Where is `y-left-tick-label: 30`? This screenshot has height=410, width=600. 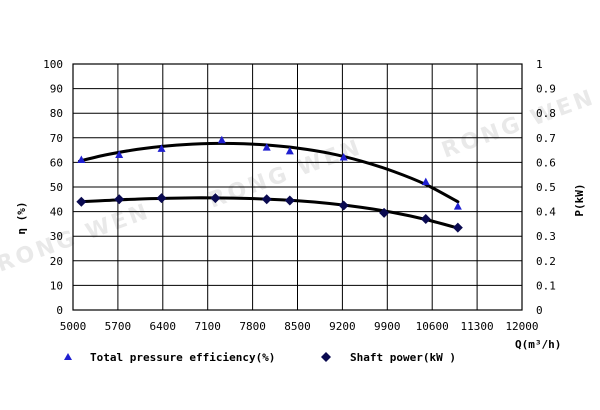 y-left-tick-label: 30 is located at coordinates (56, 236).